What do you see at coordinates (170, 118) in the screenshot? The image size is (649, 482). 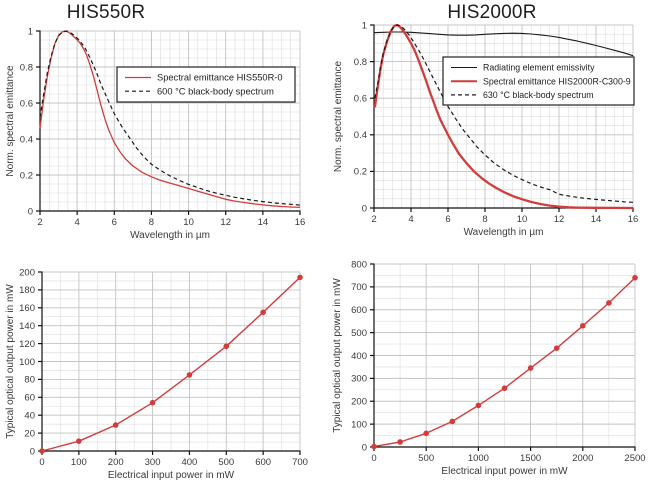 I see `series-line-600-c-black-body-spectrum` at bounding box center [170, 118].